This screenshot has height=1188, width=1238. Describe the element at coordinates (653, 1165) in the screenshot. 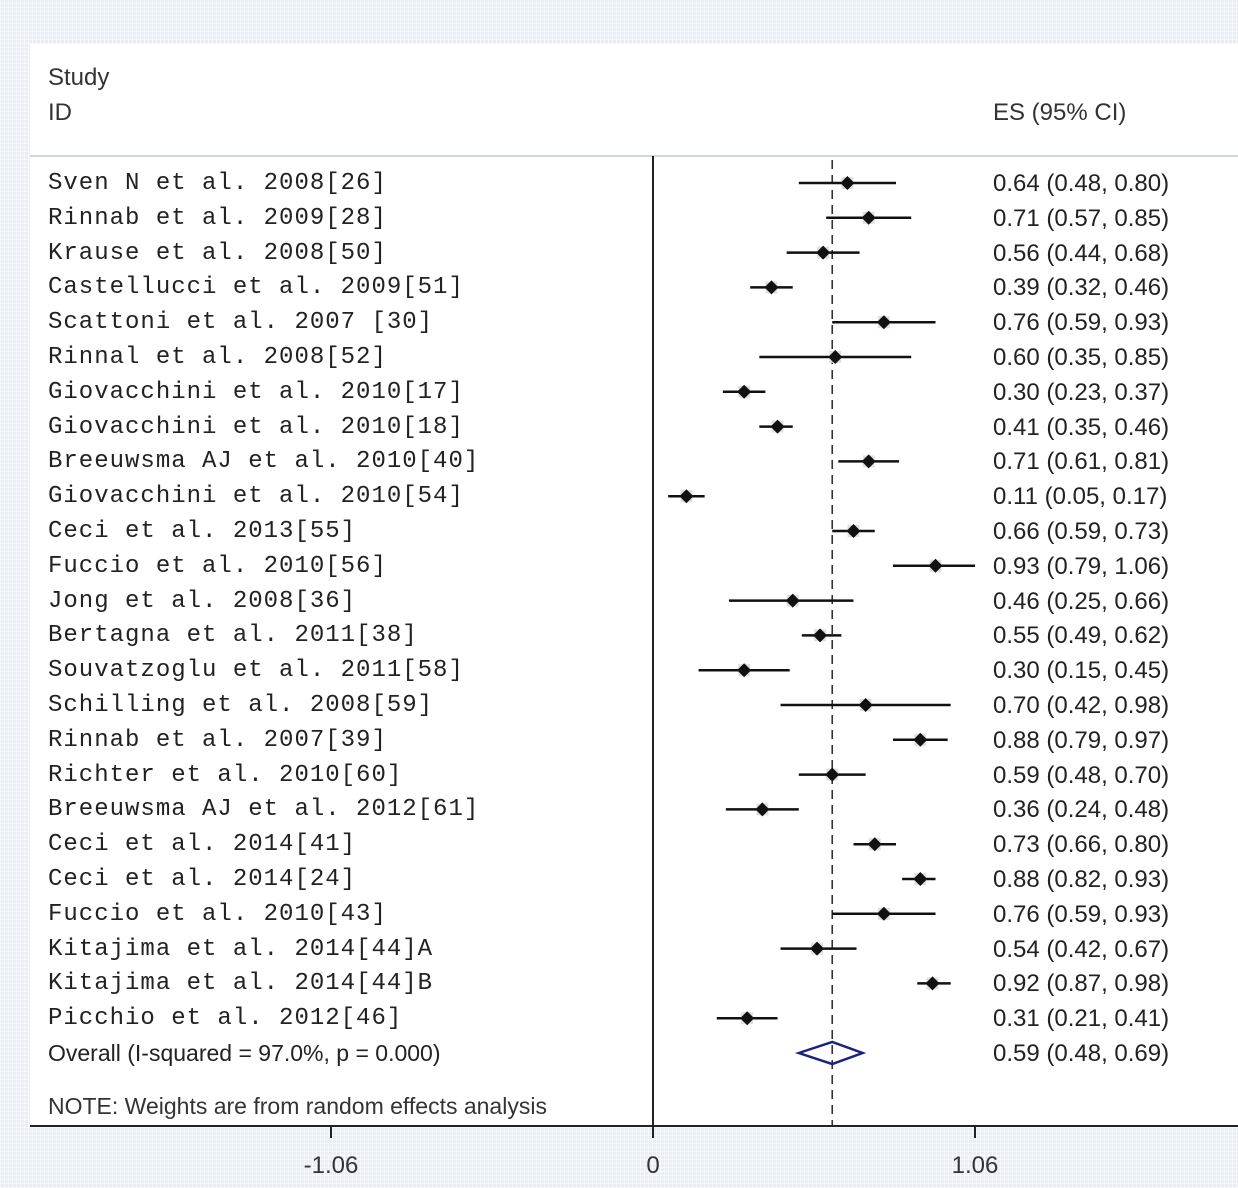

I see `x-tick-label: 0` at that location.